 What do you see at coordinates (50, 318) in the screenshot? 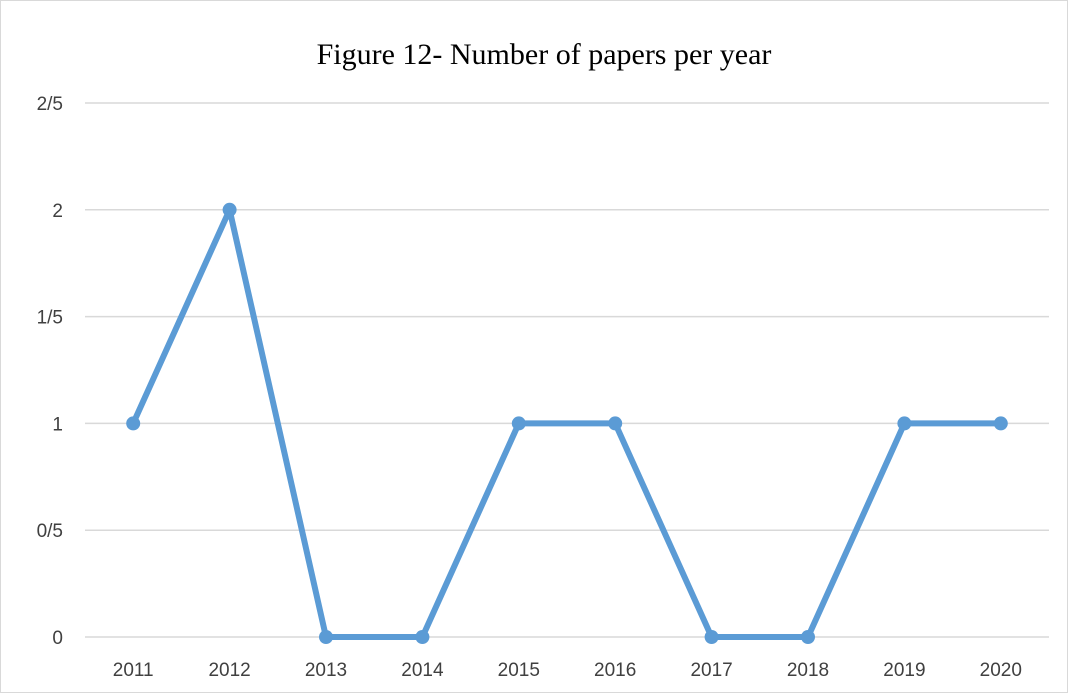
I see `y-tick-label: 1/5` at bounding box center [50, 318].